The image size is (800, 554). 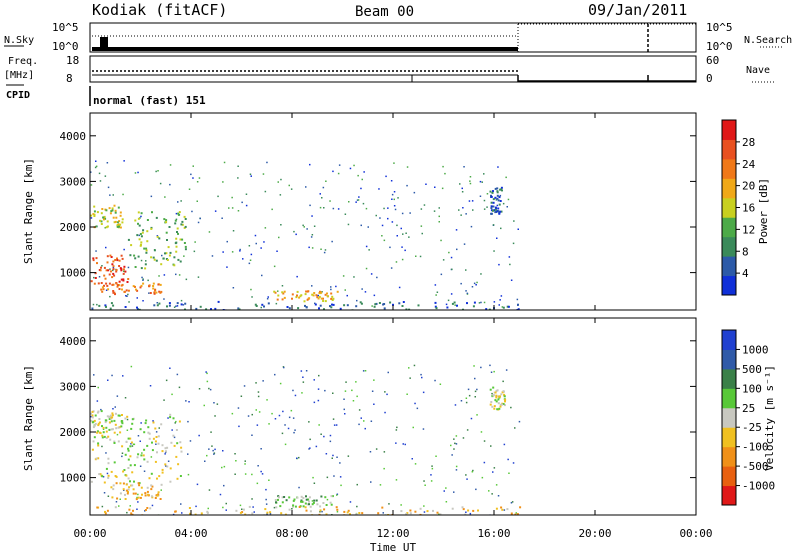 I want to click on freq-unit: [MHz], so click(x=19, y=75).